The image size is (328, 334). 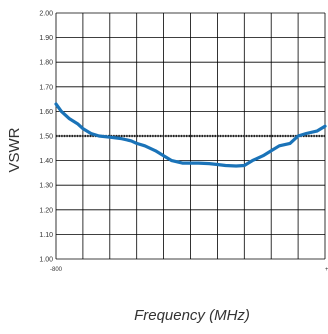 I want to click on y-tick-label: 1.80, so click(x=46, y=63).